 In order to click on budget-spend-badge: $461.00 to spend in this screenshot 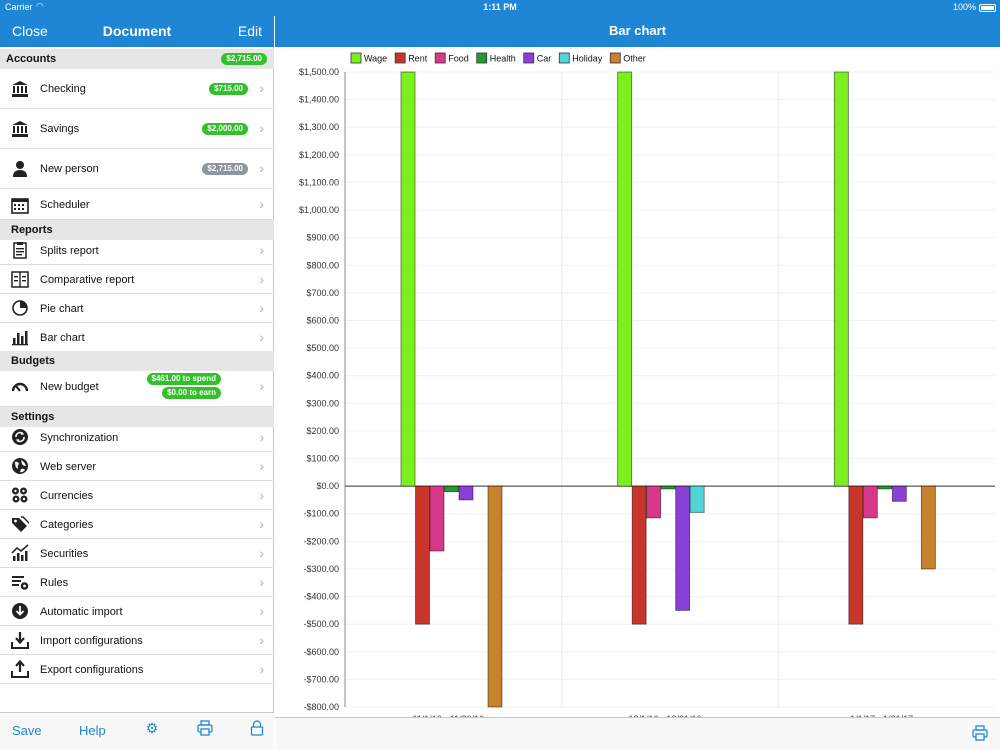, I will do `click(183, 379)`.